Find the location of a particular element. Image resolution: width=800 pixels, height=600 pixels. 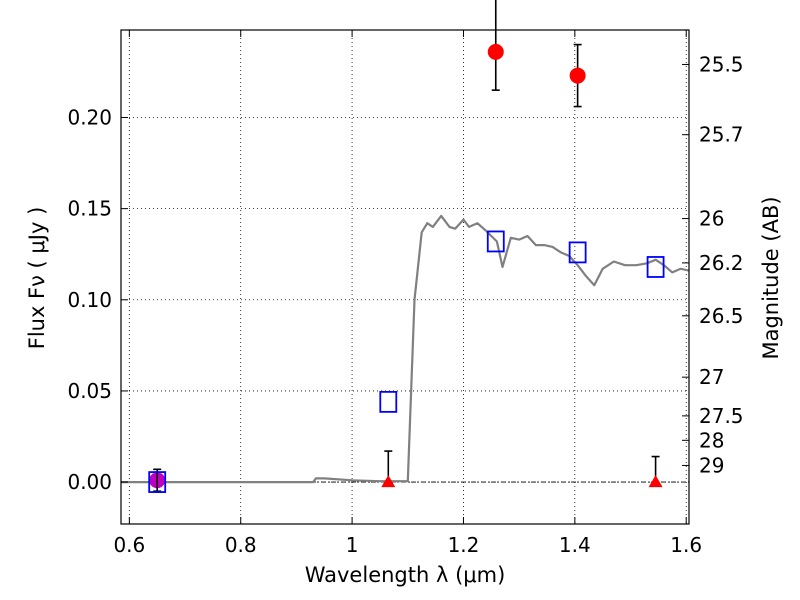

x-tick-label: 1.4 is located at coordinates (575, 545).